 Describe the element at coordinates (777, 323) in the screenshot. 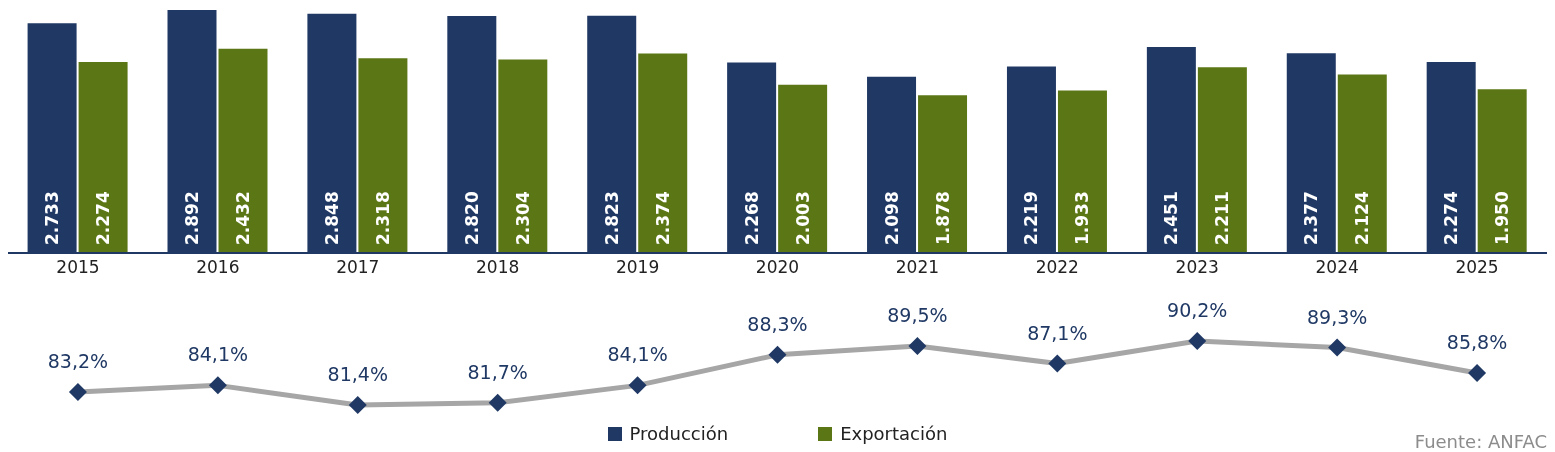

I see `data-label: 88,3%` at that location.